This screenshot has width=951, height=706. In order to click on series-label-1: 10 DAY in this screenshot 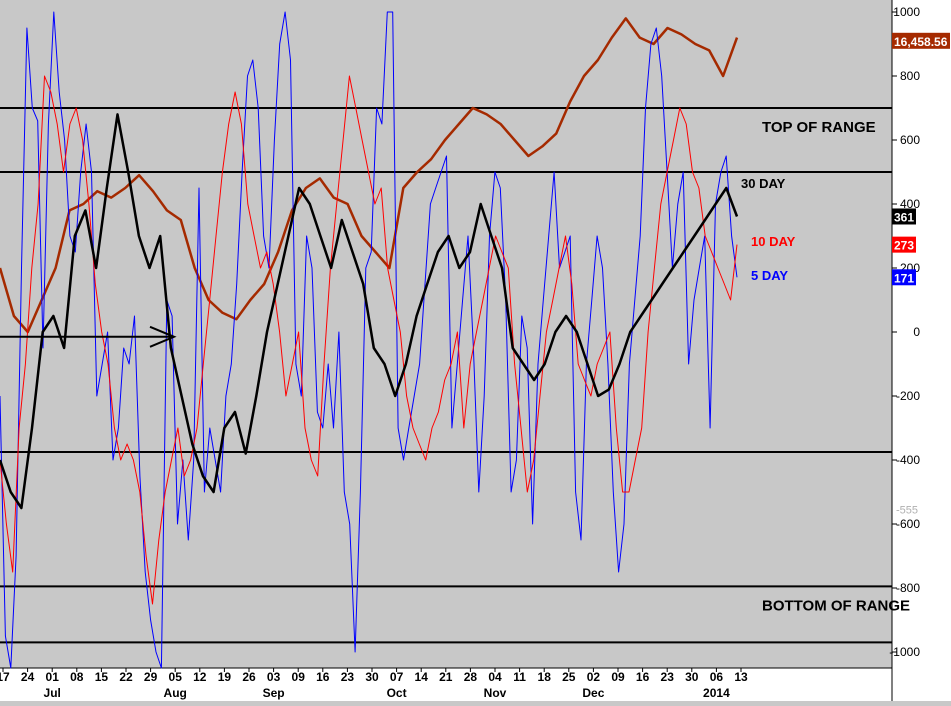, I will do `click(773, 241)`.